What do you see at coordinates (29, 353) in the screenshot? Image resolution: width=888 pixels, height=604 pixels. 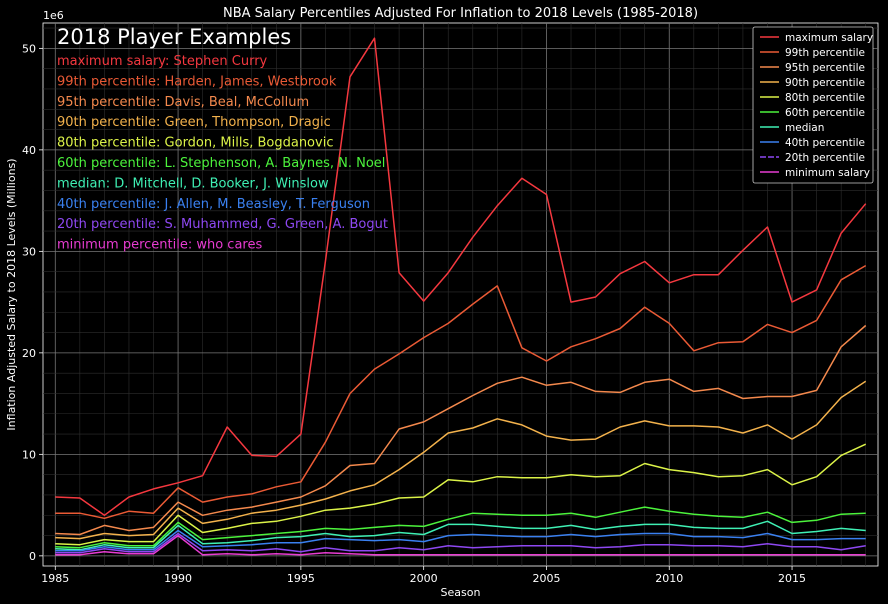 I see `y-tick-label: 20` at bounding box center [29, 353].